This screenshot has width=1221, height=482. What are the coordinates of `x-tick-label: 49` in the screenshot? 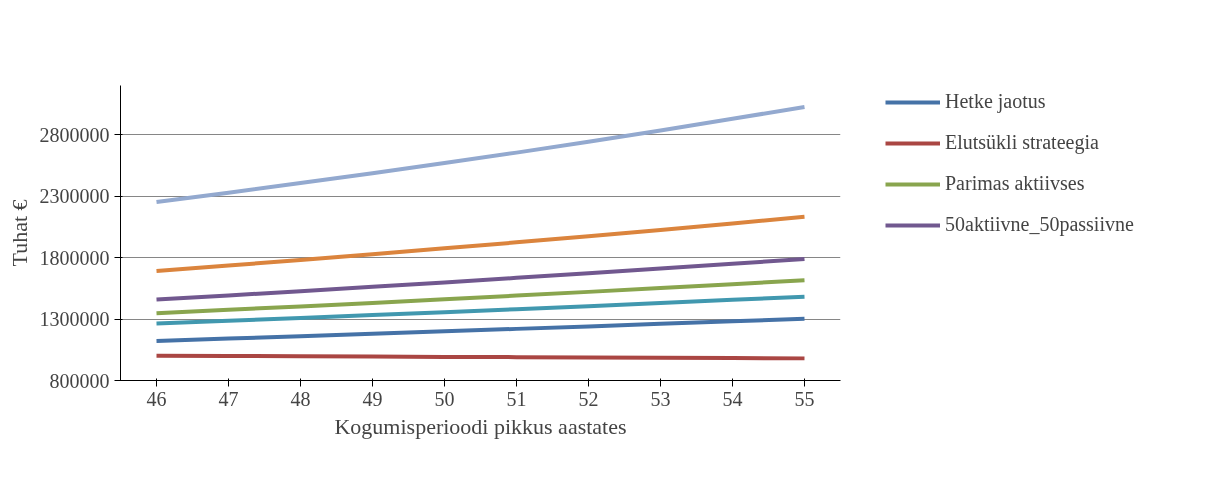 It's located at (372, 398).